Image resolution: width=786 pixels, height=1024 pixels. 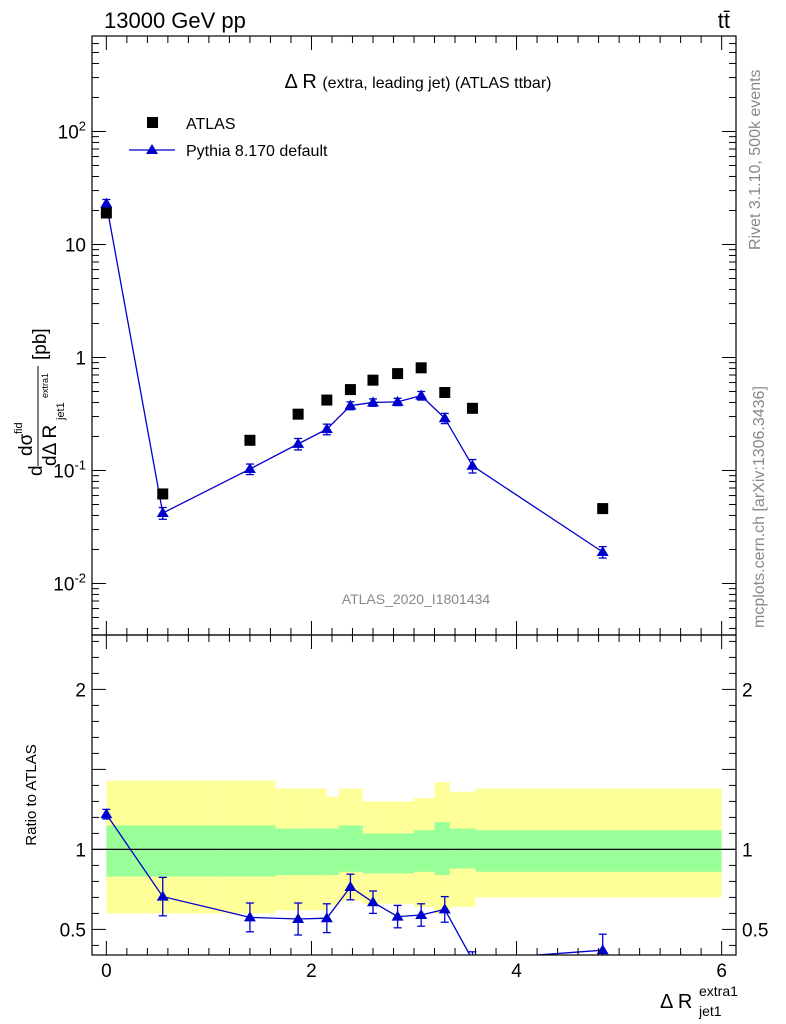 I want to click on legend-pythia-marker, so click(x=152, y=149).